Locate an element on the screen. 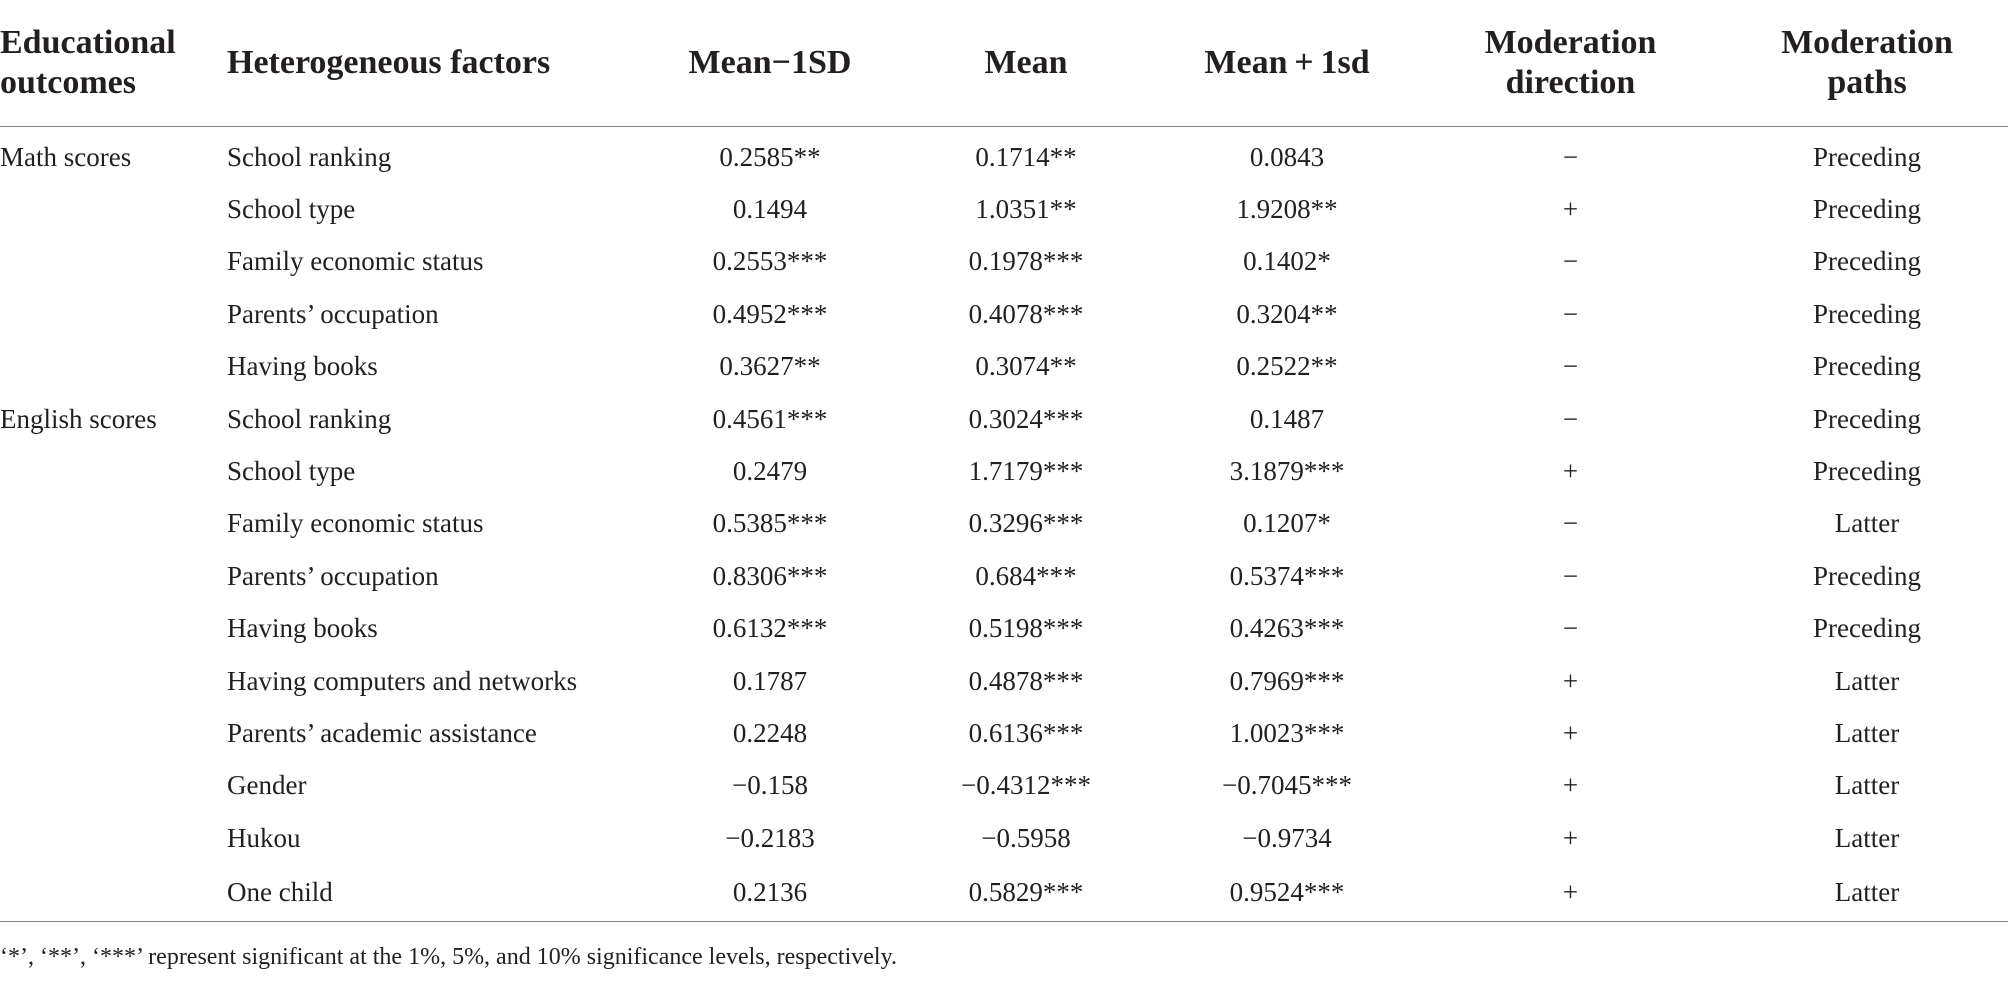 Image resolution: width=2008 pixels, height=988 pixels. cell-heterogeneous-factor: School ranking is located at coordinates (309, 418).